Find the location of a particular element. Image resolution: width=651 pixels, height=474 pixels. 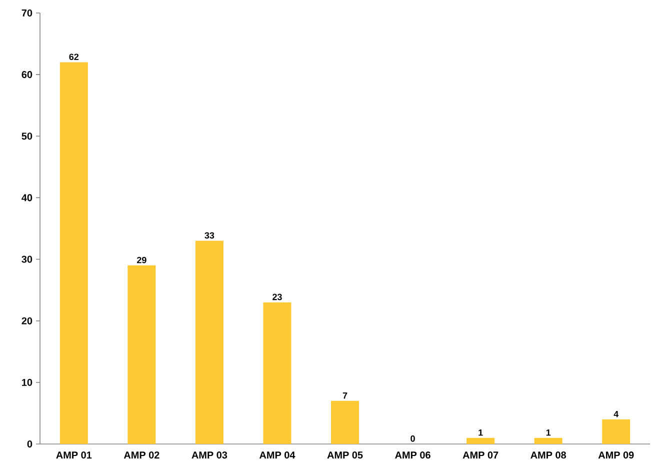

y-tick-label: 0 is located at coordinates (29, 444).